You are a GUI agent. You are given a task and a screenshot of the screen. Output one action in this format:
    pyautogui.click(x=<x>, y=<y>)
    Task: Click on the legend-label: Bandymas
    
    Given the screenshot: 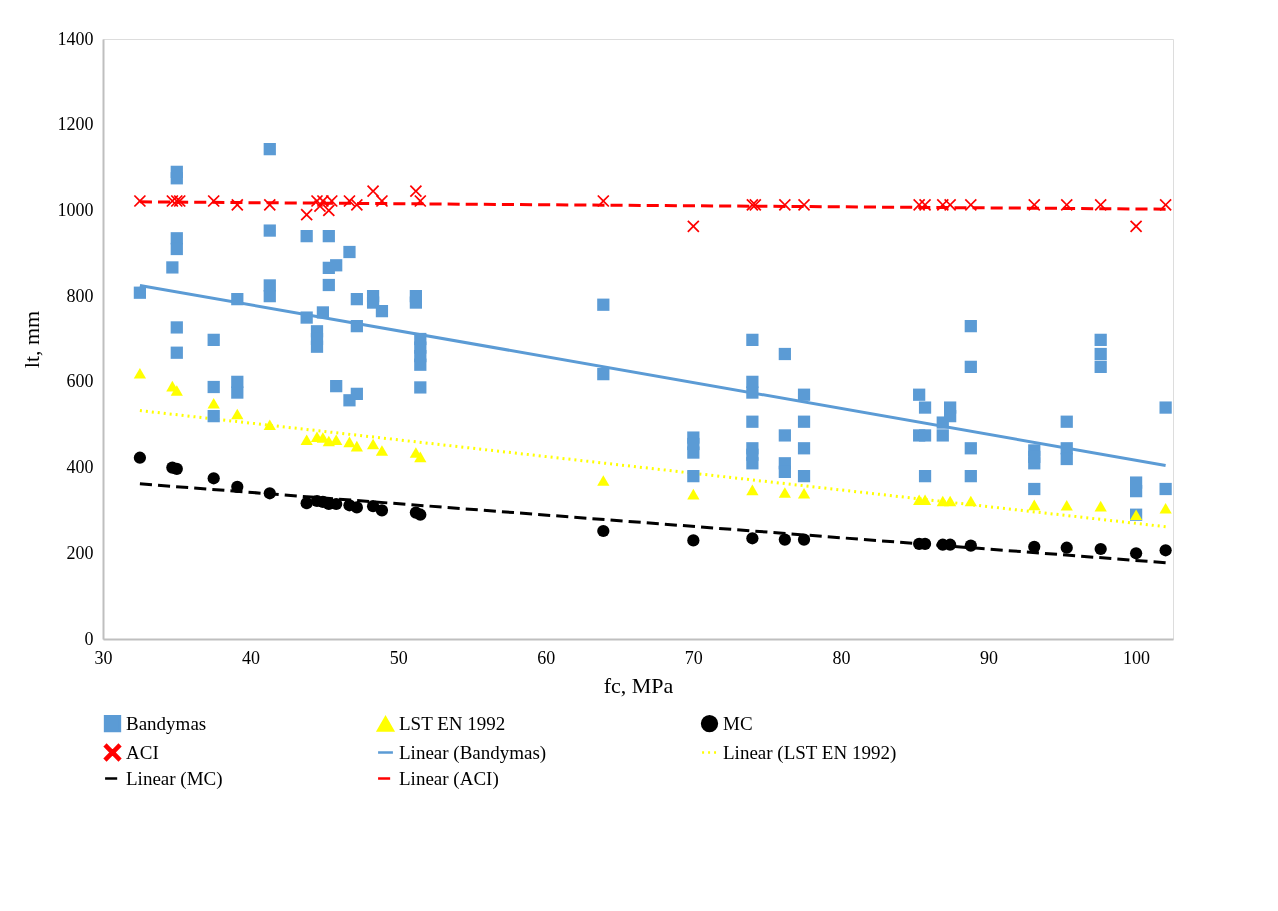 What is the action you would take?
    pyautogui.click(x=166, y=723)
    